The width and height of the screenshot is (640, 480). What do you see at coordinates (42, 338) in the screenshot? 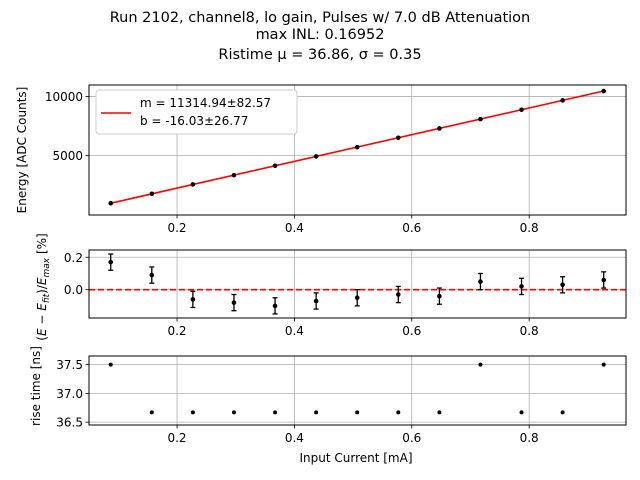
I see `residual-ylabel-part: (` at bounding box center [42, 338].